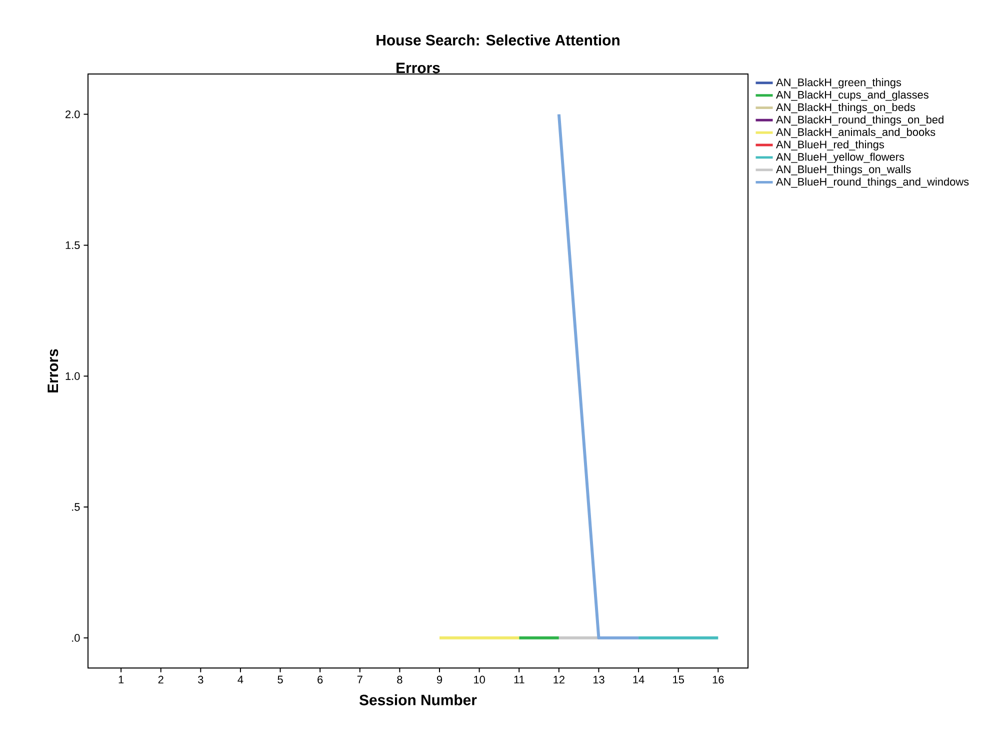 This screenshot has width=997, height=742. What do you see at coordinates (519, 680) in the screenshot?
I see `x-tick-label: 11` at bounding box center [519, 680].